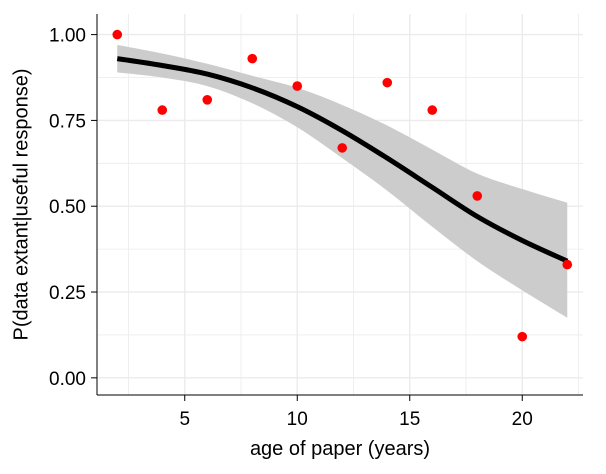 This screenshot has height=474, width=606. What do you see at coordinates (340, 449) in the screenshot?
I see `x-axis-title: age of paper (years)` at bounding box center [340, 449].